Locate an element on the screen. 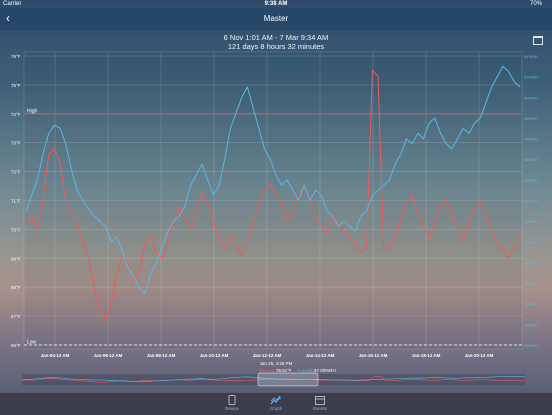  y-left-tick: 75°F is located at coordinates (16, 85).